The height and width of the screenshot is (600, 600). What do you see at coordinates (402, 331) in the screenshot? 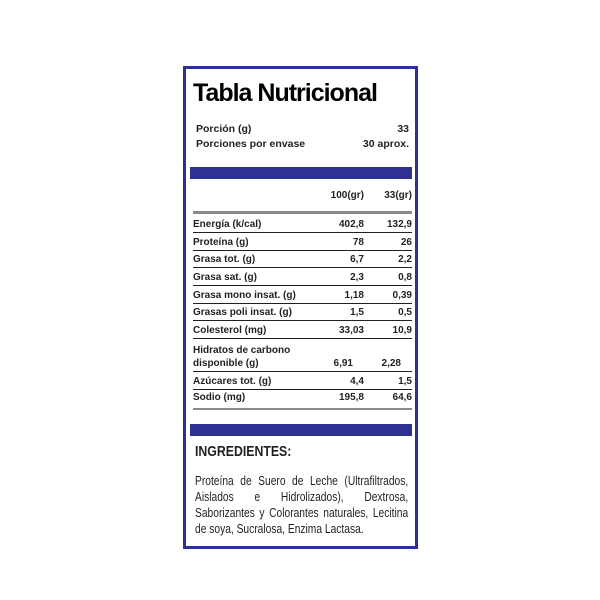
I see `value-per-serving: 10,9` at bounding box center [402, 331].